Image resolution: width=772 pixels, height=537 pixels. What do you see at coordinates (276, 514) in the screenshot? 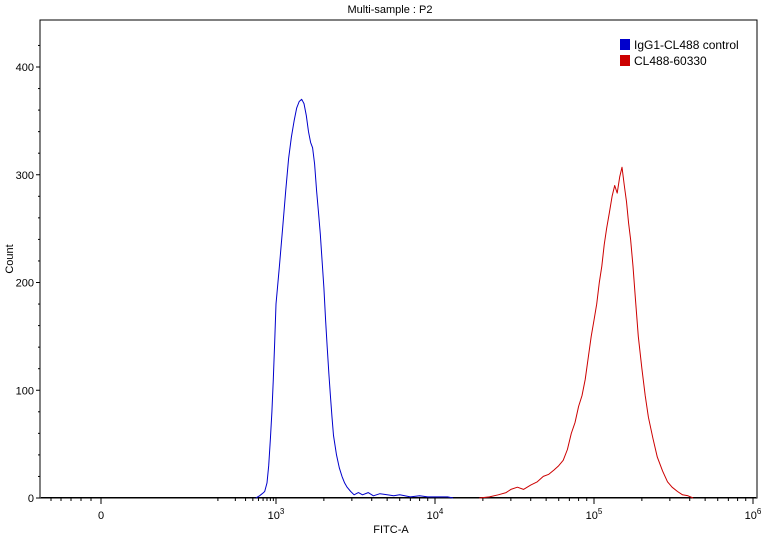
I see `x-tick-label: 10³` at bounding box center [276, 514].